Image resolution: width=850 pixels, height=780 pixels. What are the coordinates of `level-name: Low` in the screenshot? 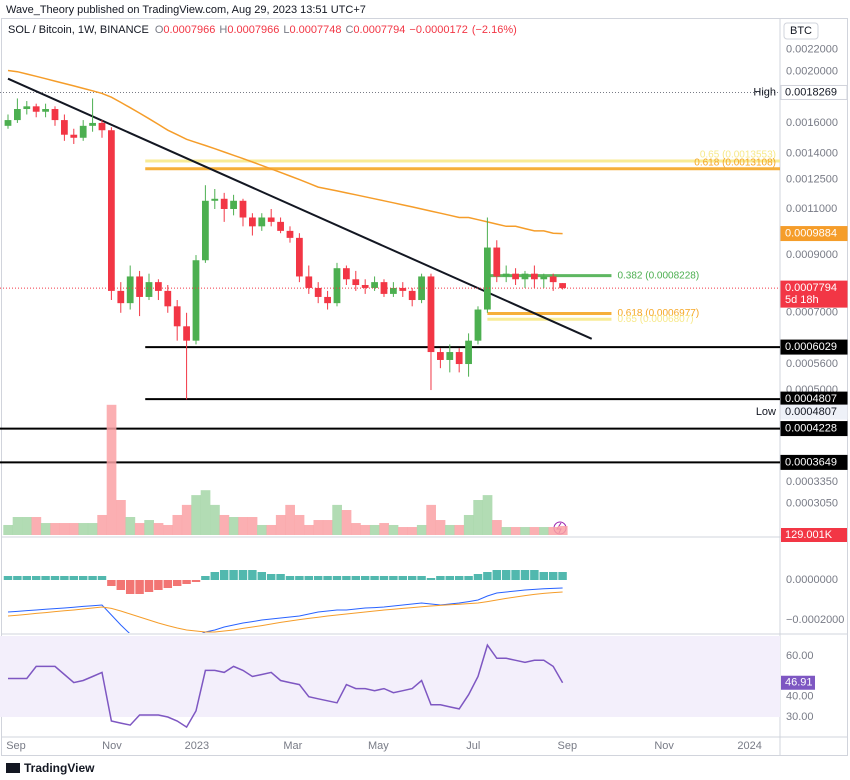 It's located at (766, 412).